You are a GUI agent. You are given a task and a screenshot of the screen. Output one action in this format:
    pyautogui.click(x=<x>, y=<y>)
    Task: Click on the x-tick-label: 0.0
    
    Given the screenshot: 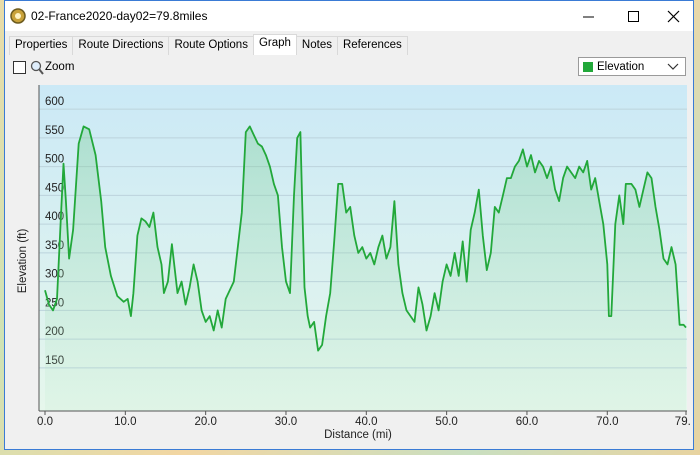 What is the action you would take?
    pyautogui.click(x=45, y=422)
    